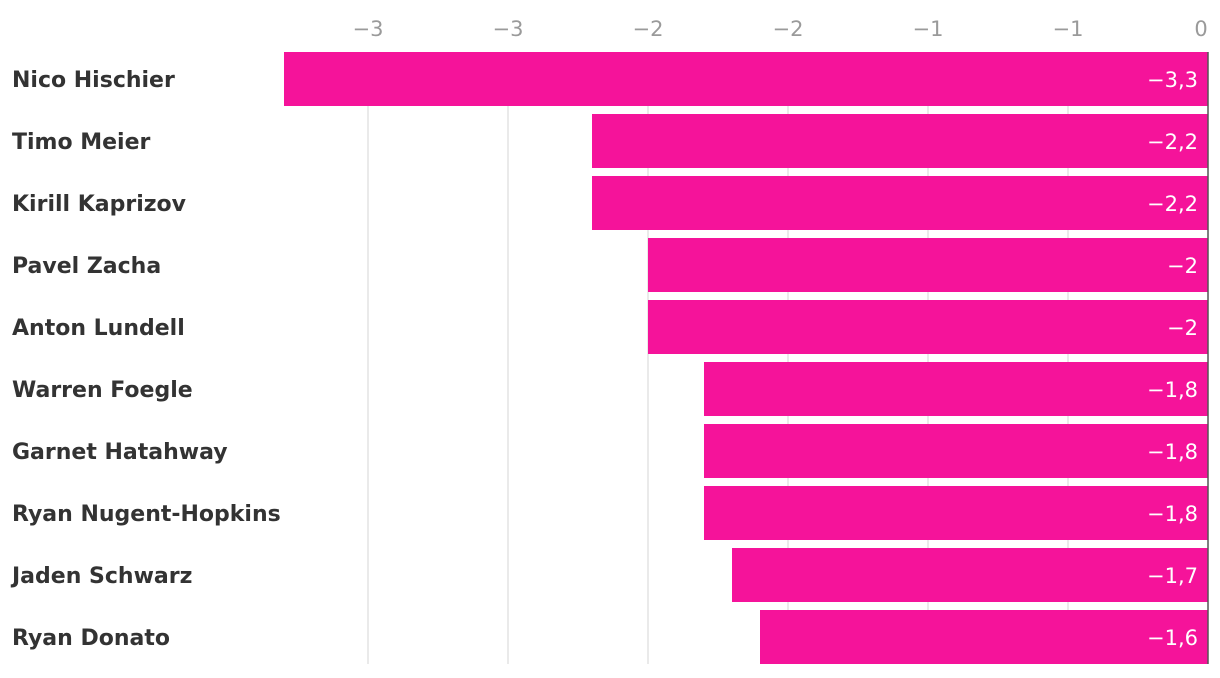 The height and width of the screenshot is (678, 1220). What do you see at coordinates (86, 266) in the screenshot?
I see `category-label: Pavel Zacha` at bounding box center [86, 266].